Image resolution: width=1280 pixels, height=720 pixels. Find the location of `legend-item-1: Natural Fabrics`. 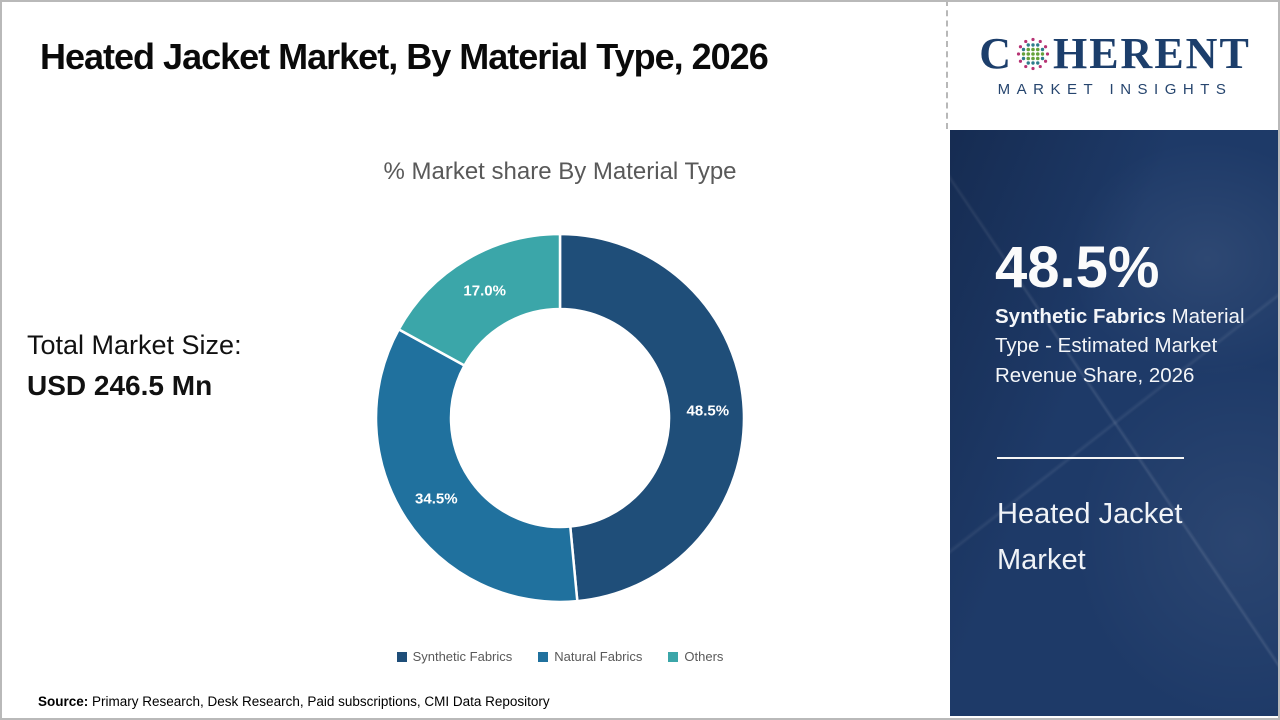

legend-item-1: Natural Fabrics is located at coordinates (590, 656).